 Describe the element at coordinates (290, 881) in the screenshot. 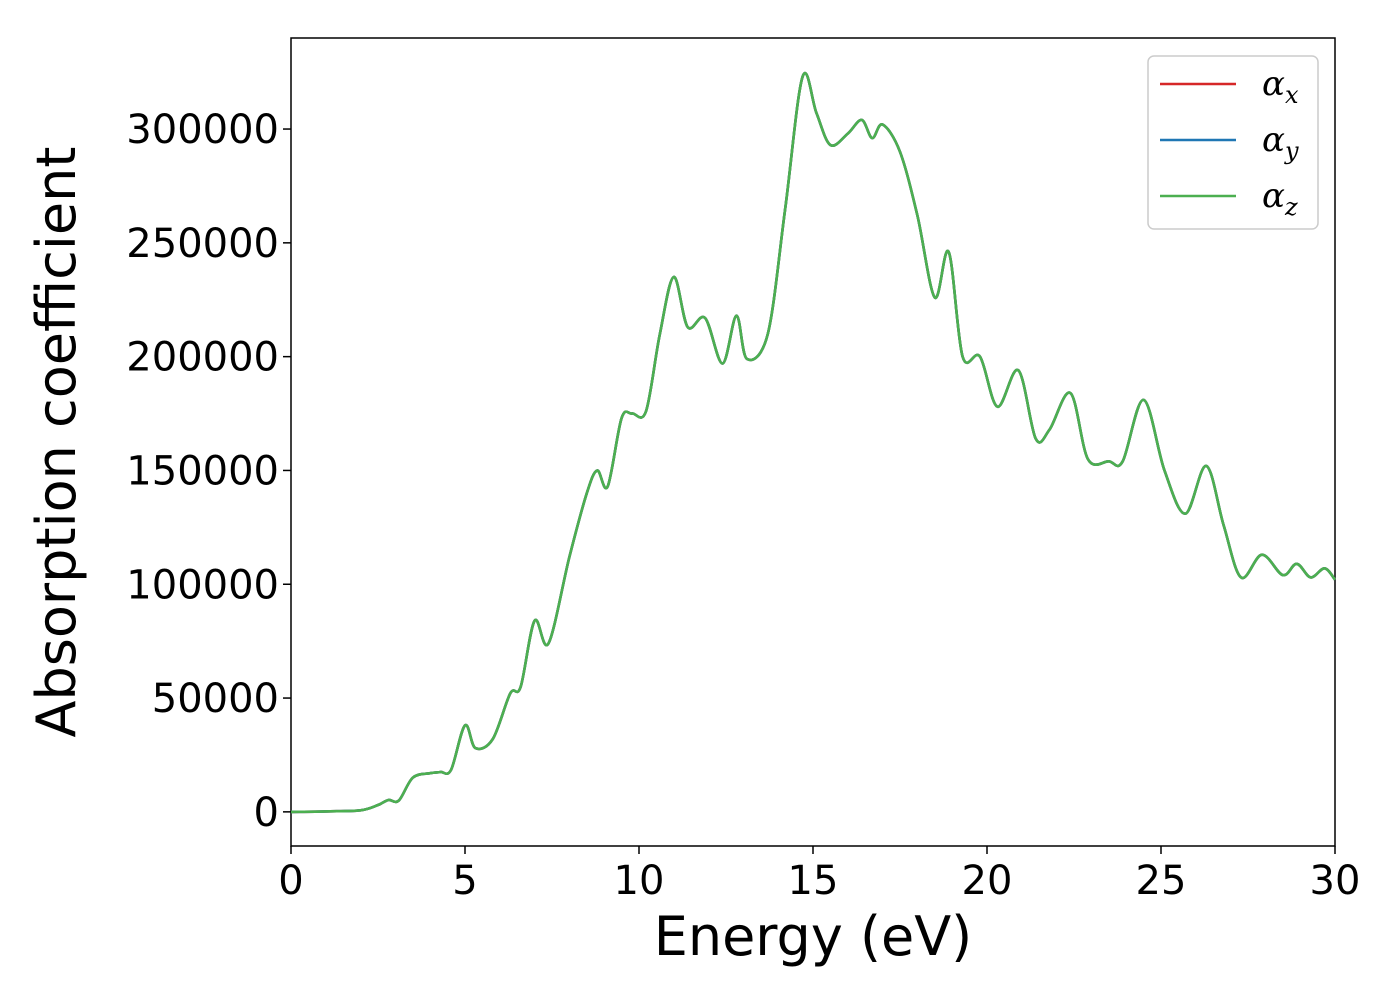

I see `x-tick-label: 0` at that location.